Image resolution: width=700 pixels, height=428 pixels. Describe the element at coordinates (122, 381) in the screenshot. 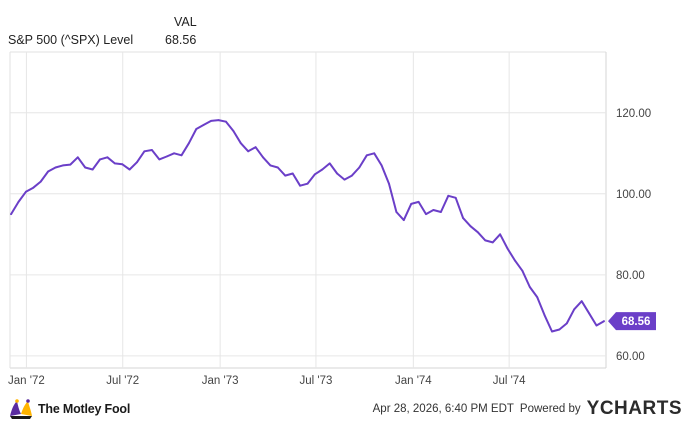

I see `x-tick-label: Jul '72` at that location.